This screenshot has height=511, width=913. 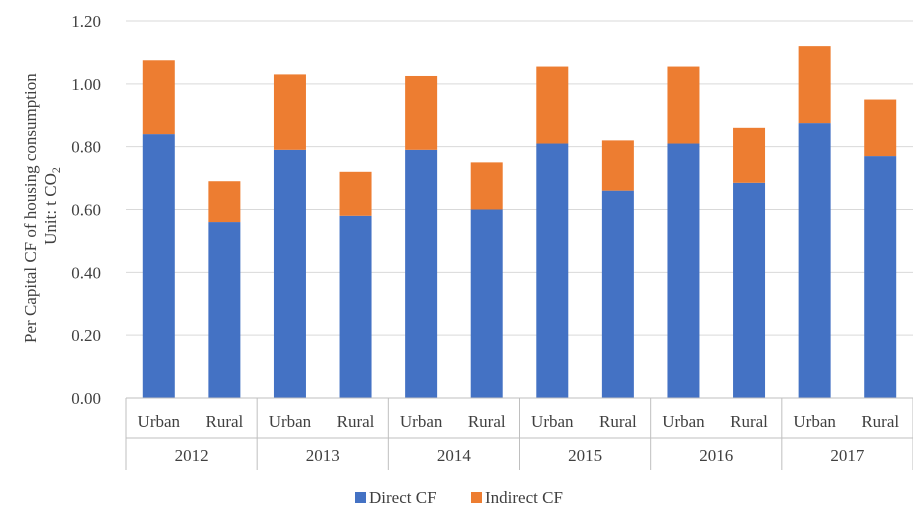 What do you see at coordinates (847, 455) in the screenshot?
I see `x-year-label: 2017` at bounding box center [847, 455].